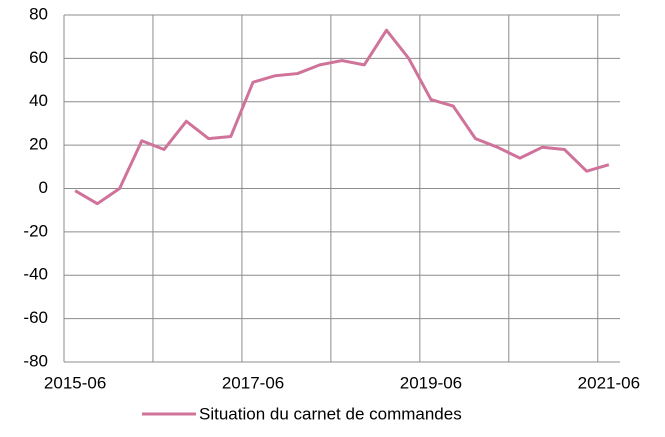 The image size is (665, 437). What do you see at coordinates (38, 144) in the screenshot?
I see `y-tick-label: 20` at bounding box center [38, 144].